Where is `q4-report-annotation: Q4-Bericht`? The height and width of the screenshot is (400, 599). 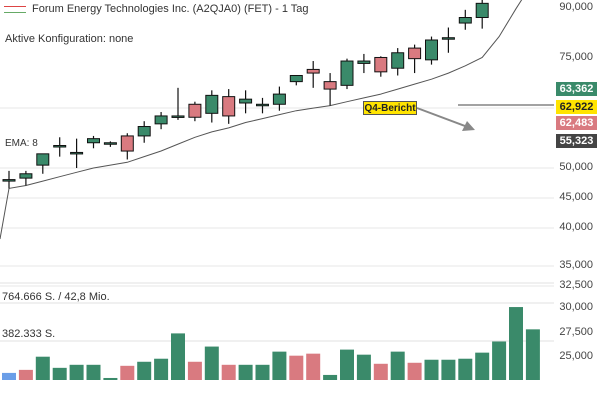
q4-report-annotation: Q4-Bericht is located at coordinates (390, 108).